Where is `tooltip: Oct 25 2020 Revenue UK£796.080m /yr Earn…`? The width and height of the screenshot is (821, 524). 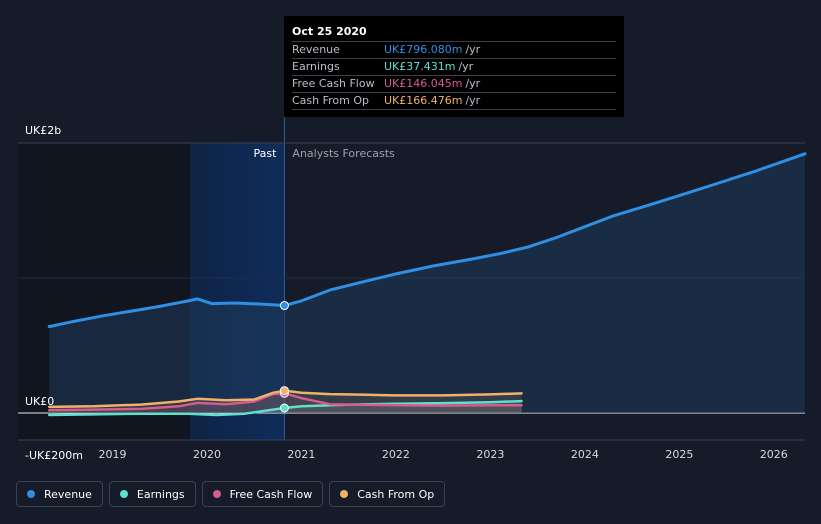
tooltip: Oct 25 2020 Revenue UK£796.080m /yr Earn… is located at coordinates (454, 66).